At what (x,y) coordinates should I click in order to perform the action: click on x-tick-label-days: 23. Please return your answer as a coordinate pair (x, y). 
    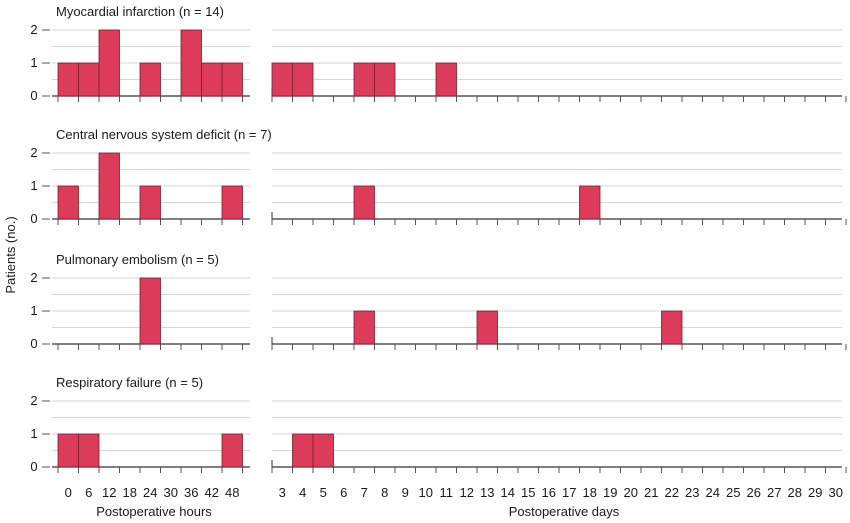
    Looking at the image, I should click on (692, 492).